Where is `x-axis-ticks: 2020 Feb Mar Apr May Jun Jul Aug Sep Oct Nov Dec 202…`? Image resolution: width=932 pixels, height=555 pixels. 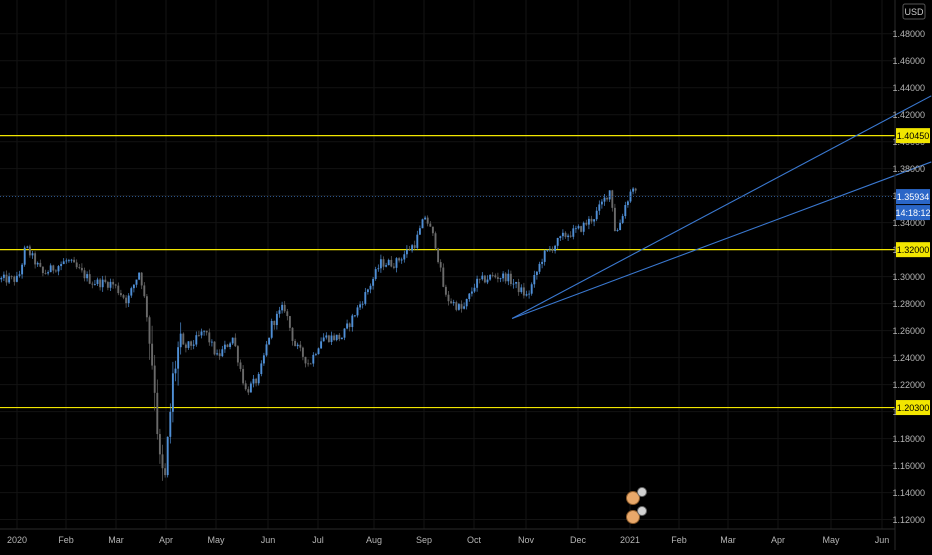 x-axis-ticks: 2020 Feb Mar Apr May Jun Jul Aug Sep Oct Nov Dec 202… is located at coordinates (448, 540).